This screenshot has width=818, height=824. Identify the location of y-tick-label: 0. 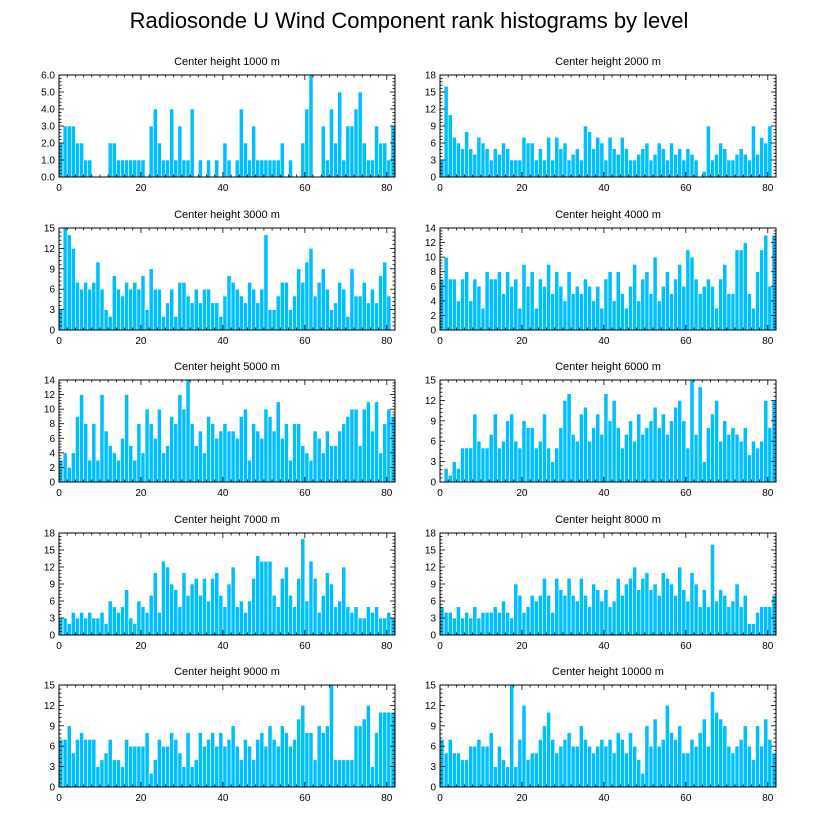
(52, 331).